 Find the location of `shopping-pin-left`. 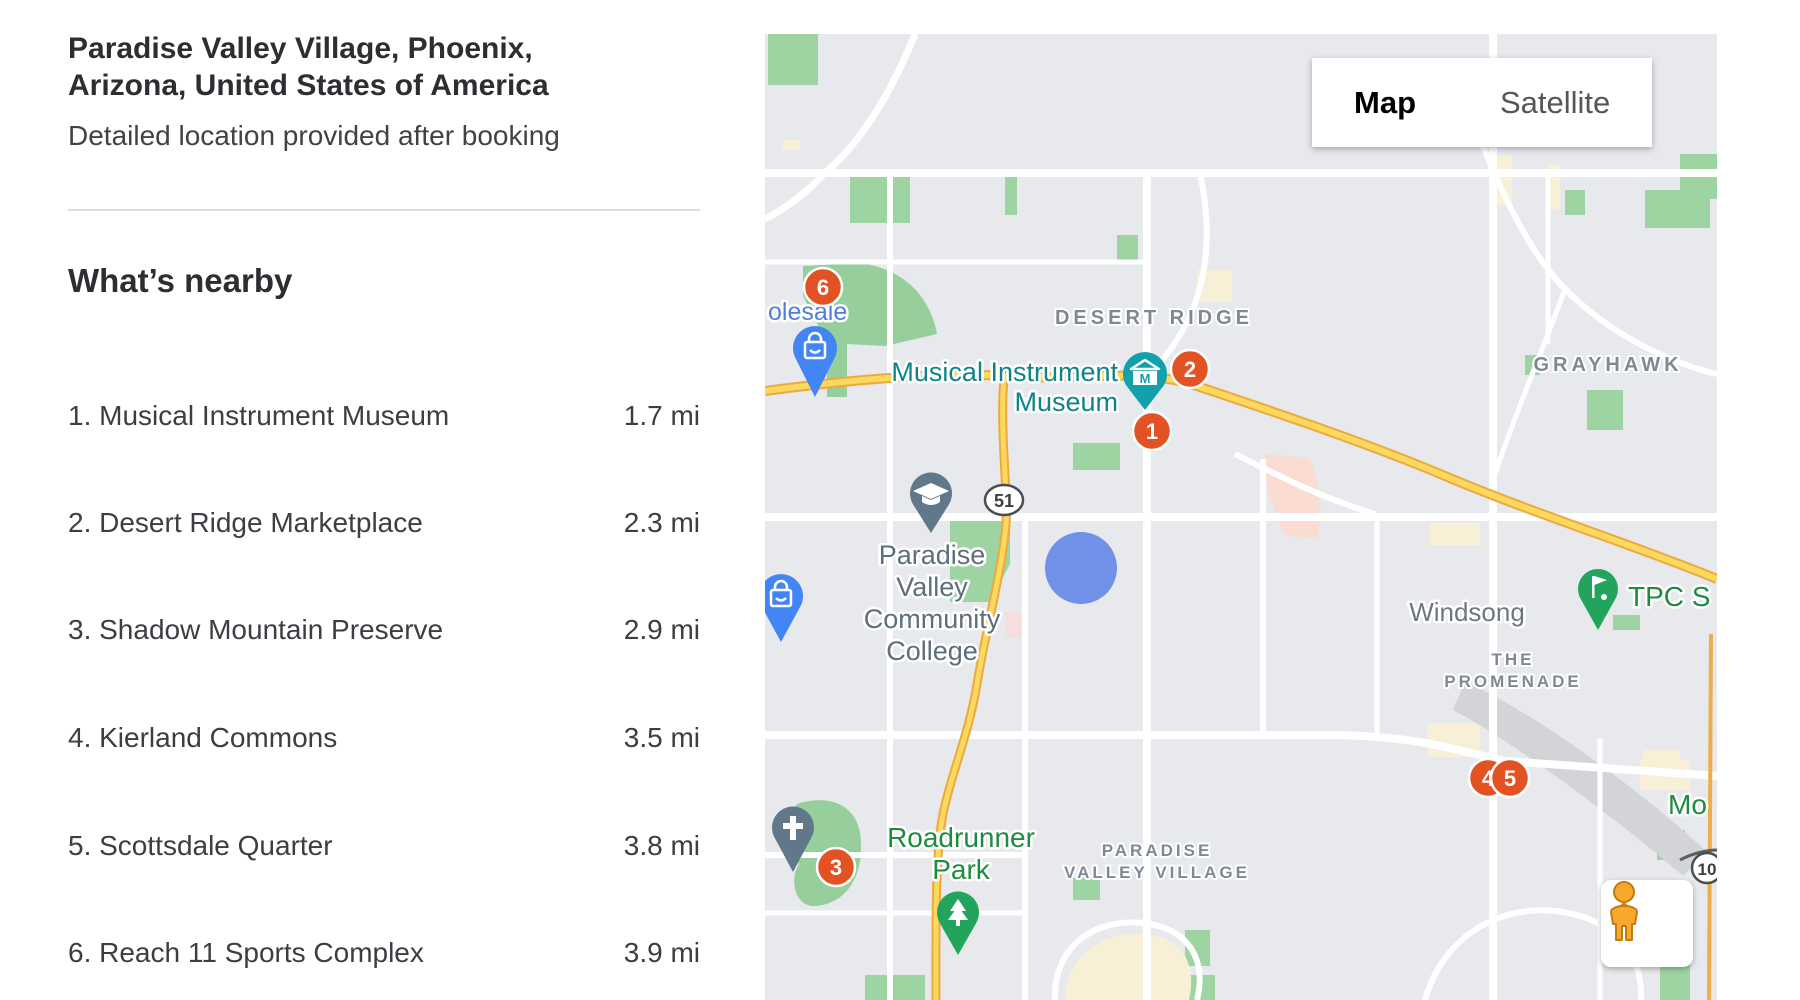

shopping-pin-left is located at coordinates (784, 608).